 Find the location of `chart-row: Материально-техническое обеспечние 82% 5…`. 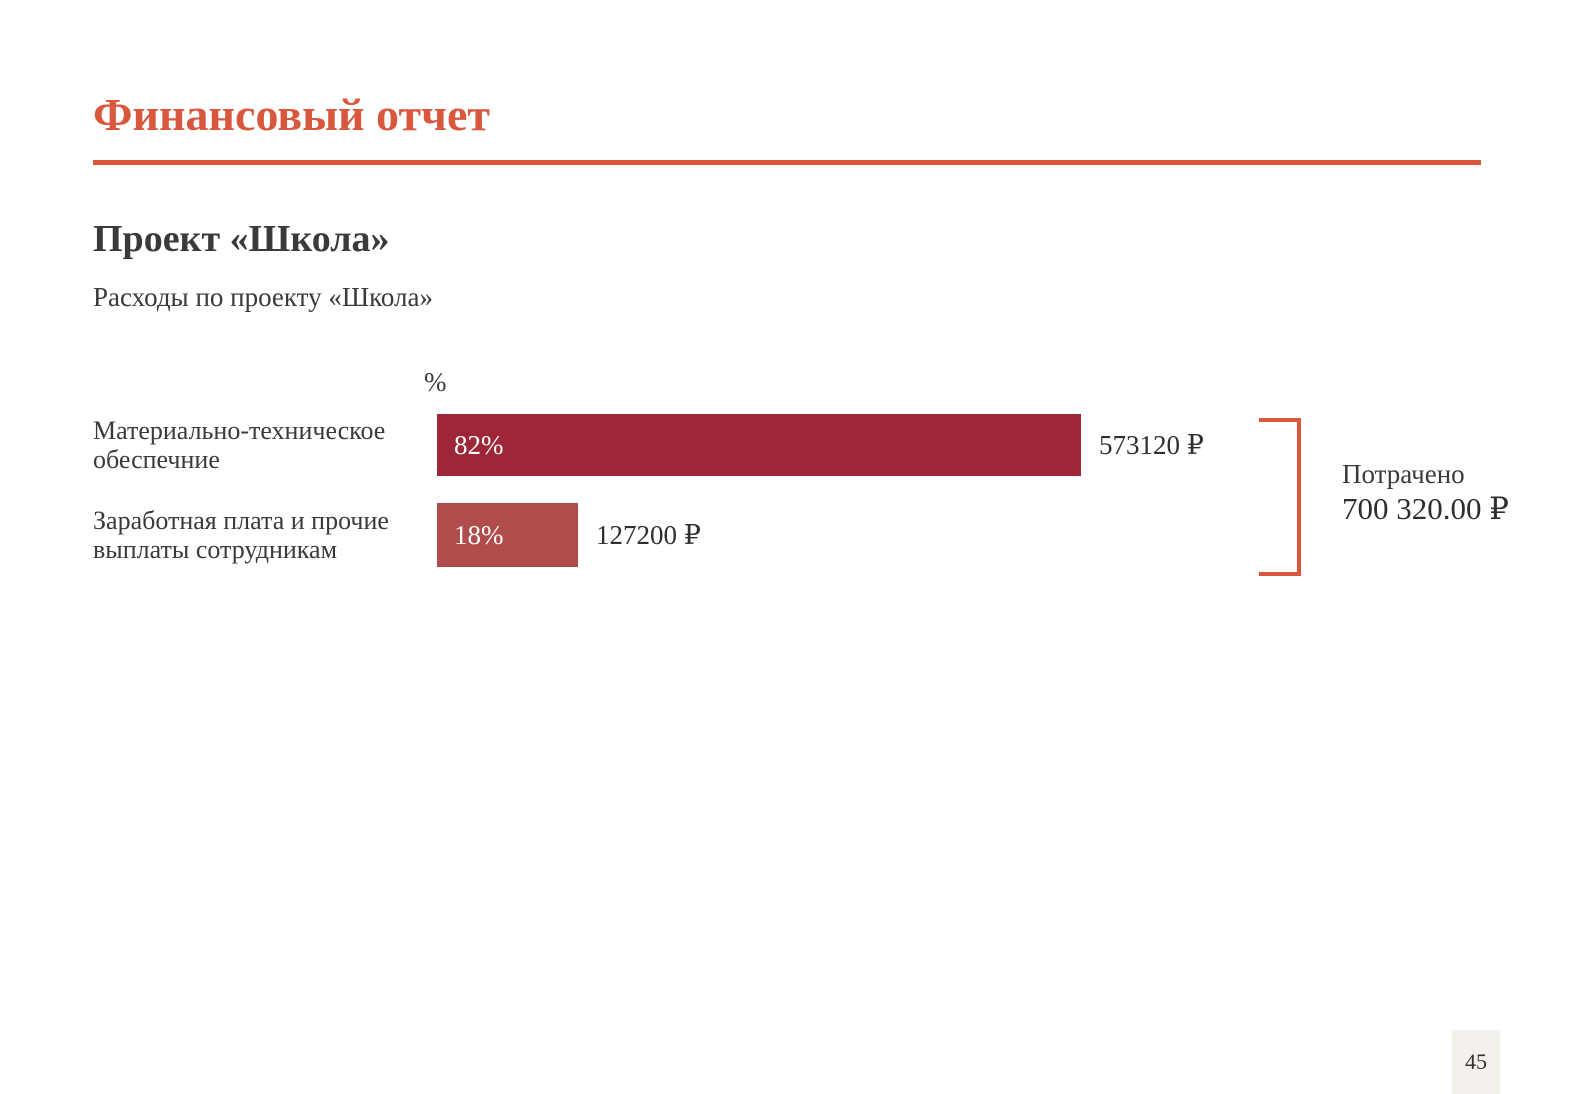

chart-row: Материально-техническое обеспечние 82% 5… is located at coordinates (648, 445).